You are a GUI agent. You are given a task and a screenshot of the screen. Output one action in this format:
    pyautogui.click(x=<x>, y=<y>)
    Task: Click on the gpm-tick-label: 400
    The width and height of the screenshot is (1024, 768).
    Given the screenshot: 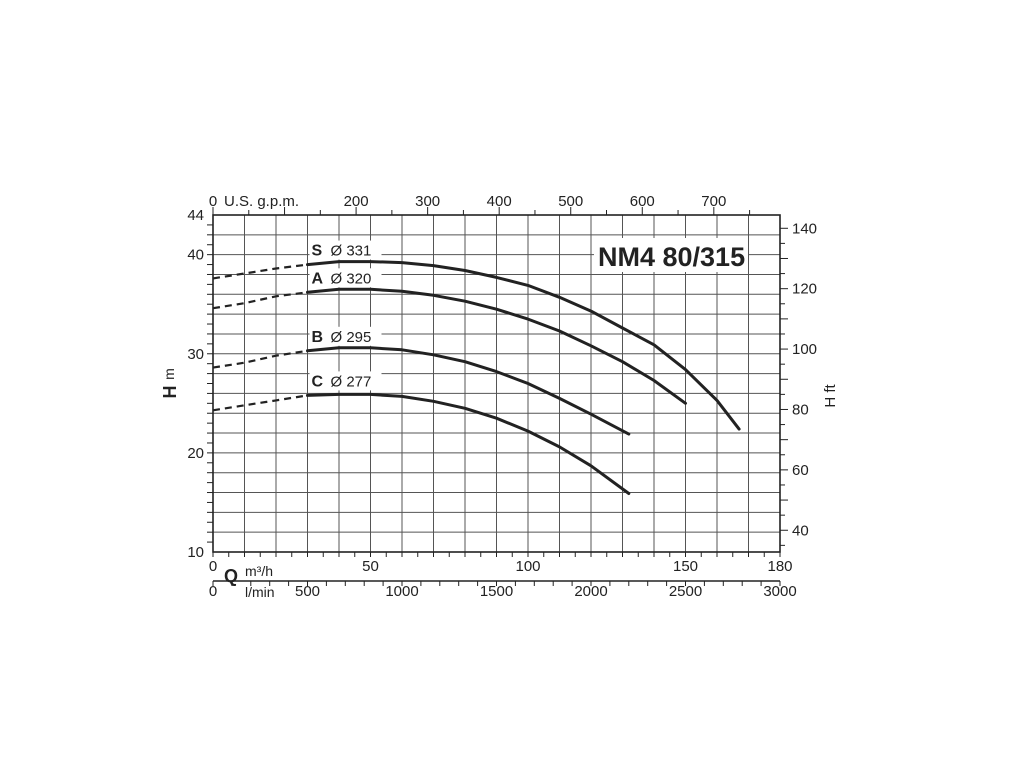 What is the action you would take?
    pyautogui.click(x=499, y=201)
    